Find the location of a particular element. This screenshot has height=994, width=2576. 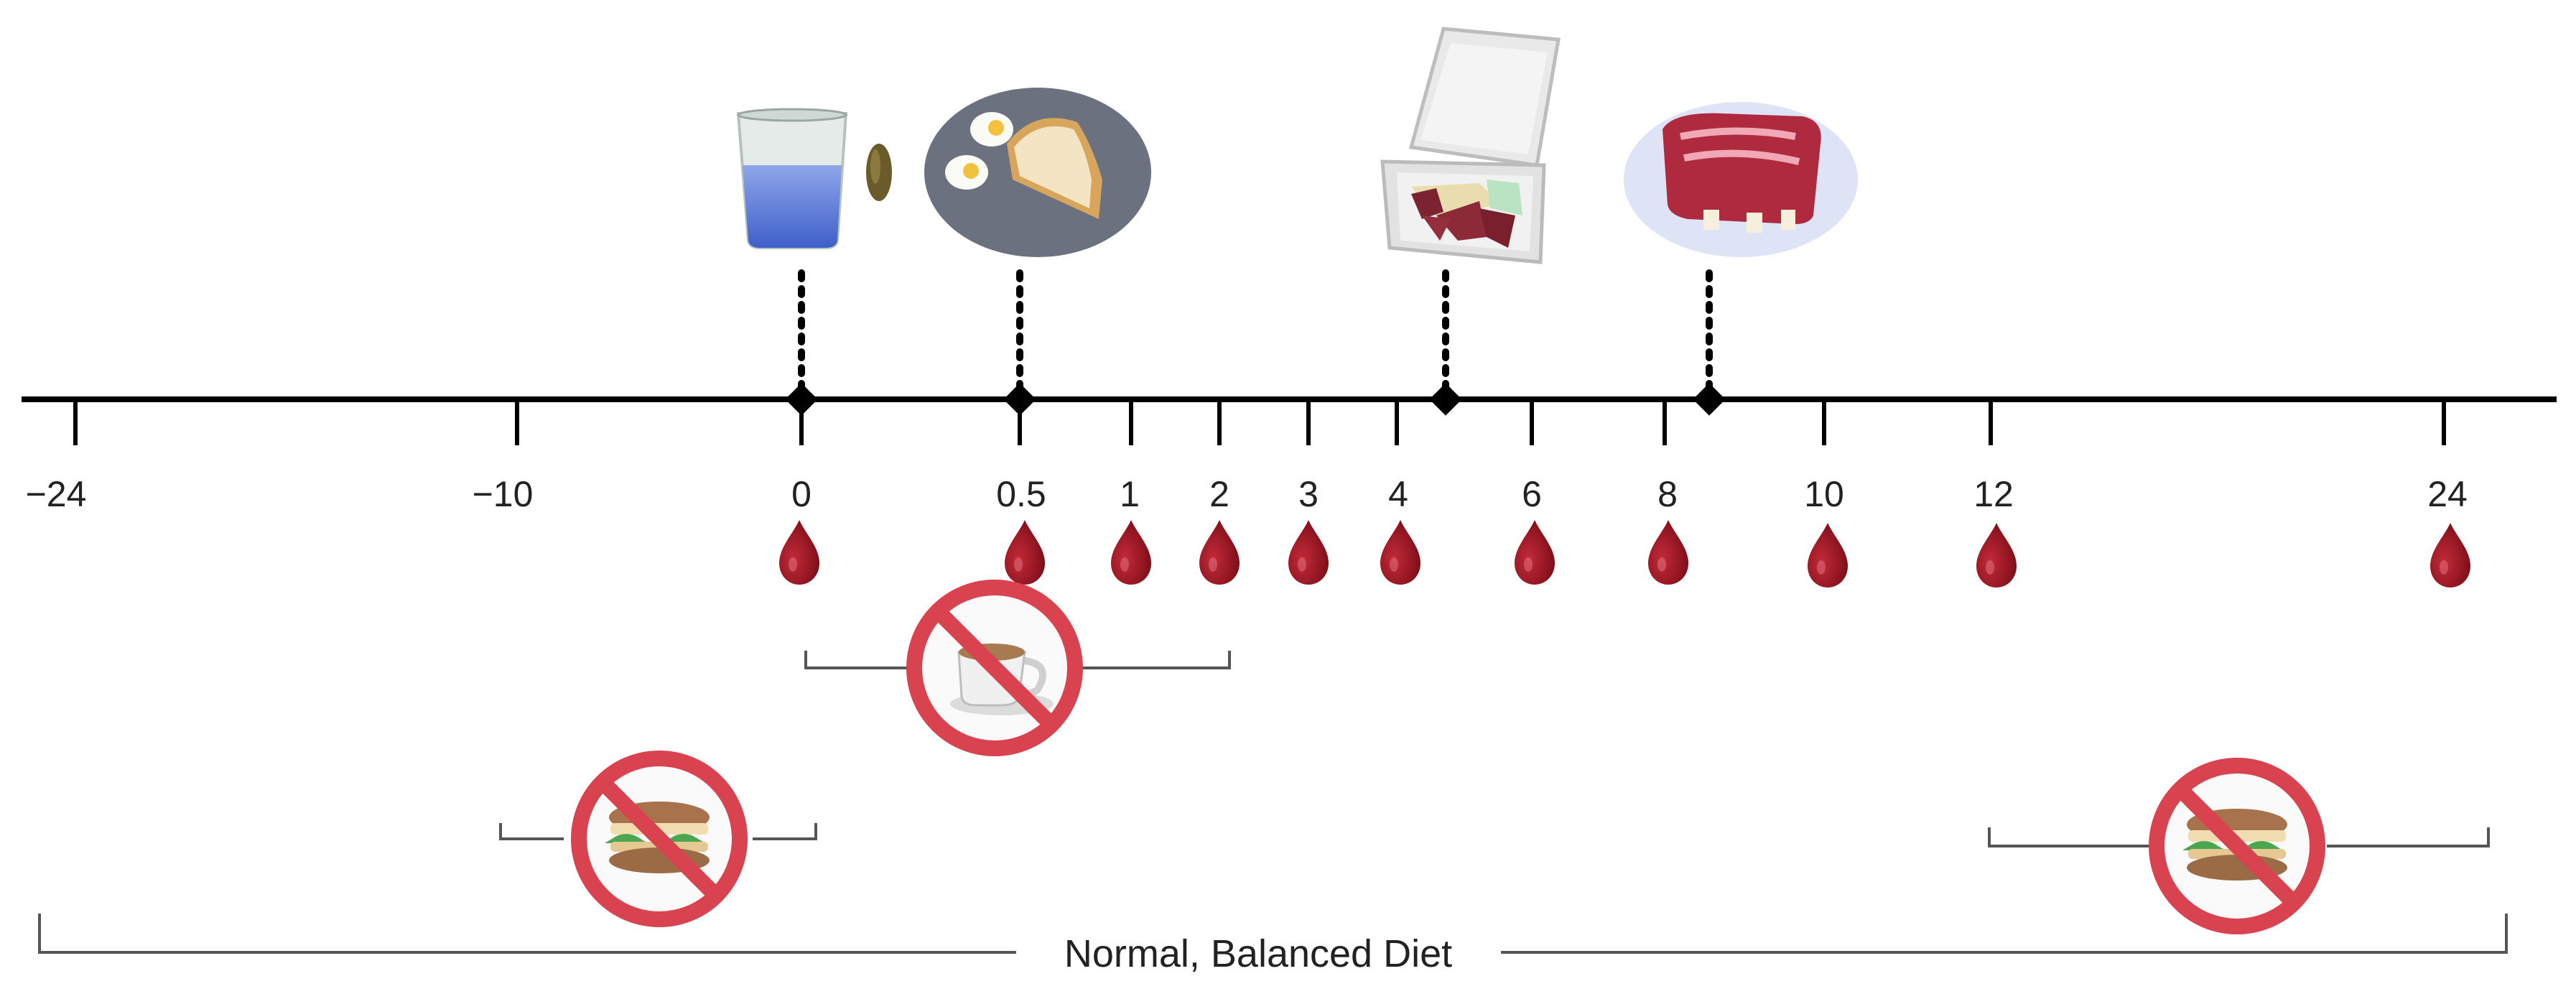

tick-label: 24 is located at coordinates (2447, 494).